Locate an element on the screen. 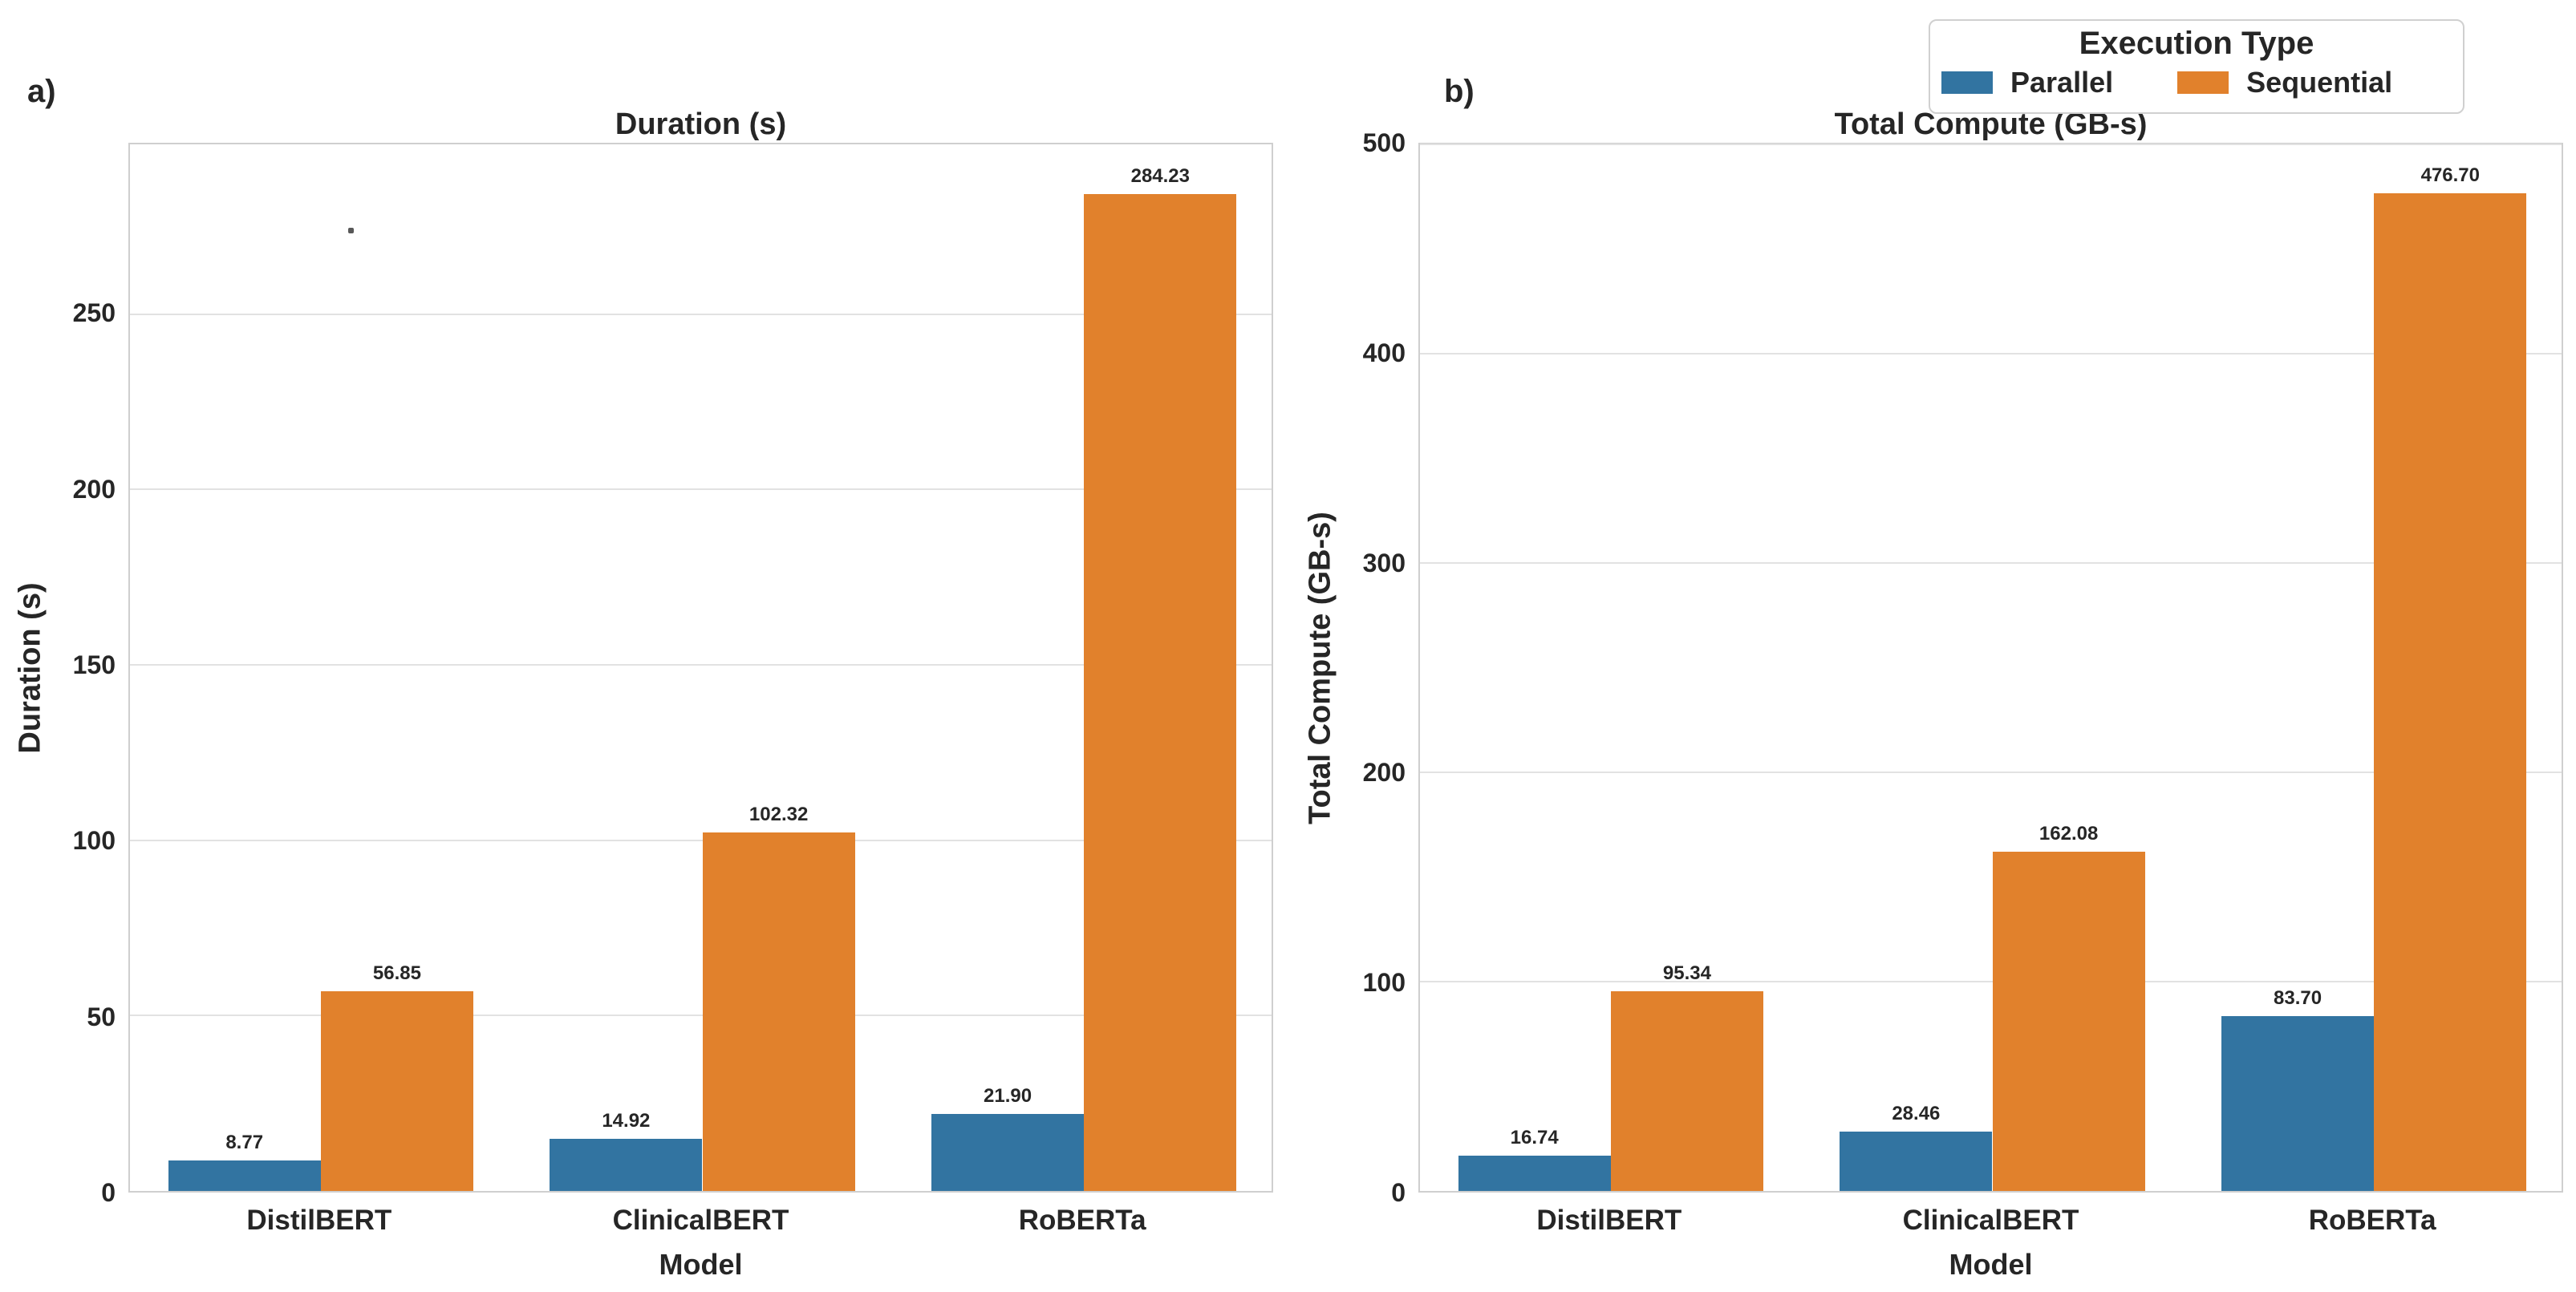 This screenshot has height=1292, width=2576. panel-label-b: b) is located at coordinates (1459, 91).